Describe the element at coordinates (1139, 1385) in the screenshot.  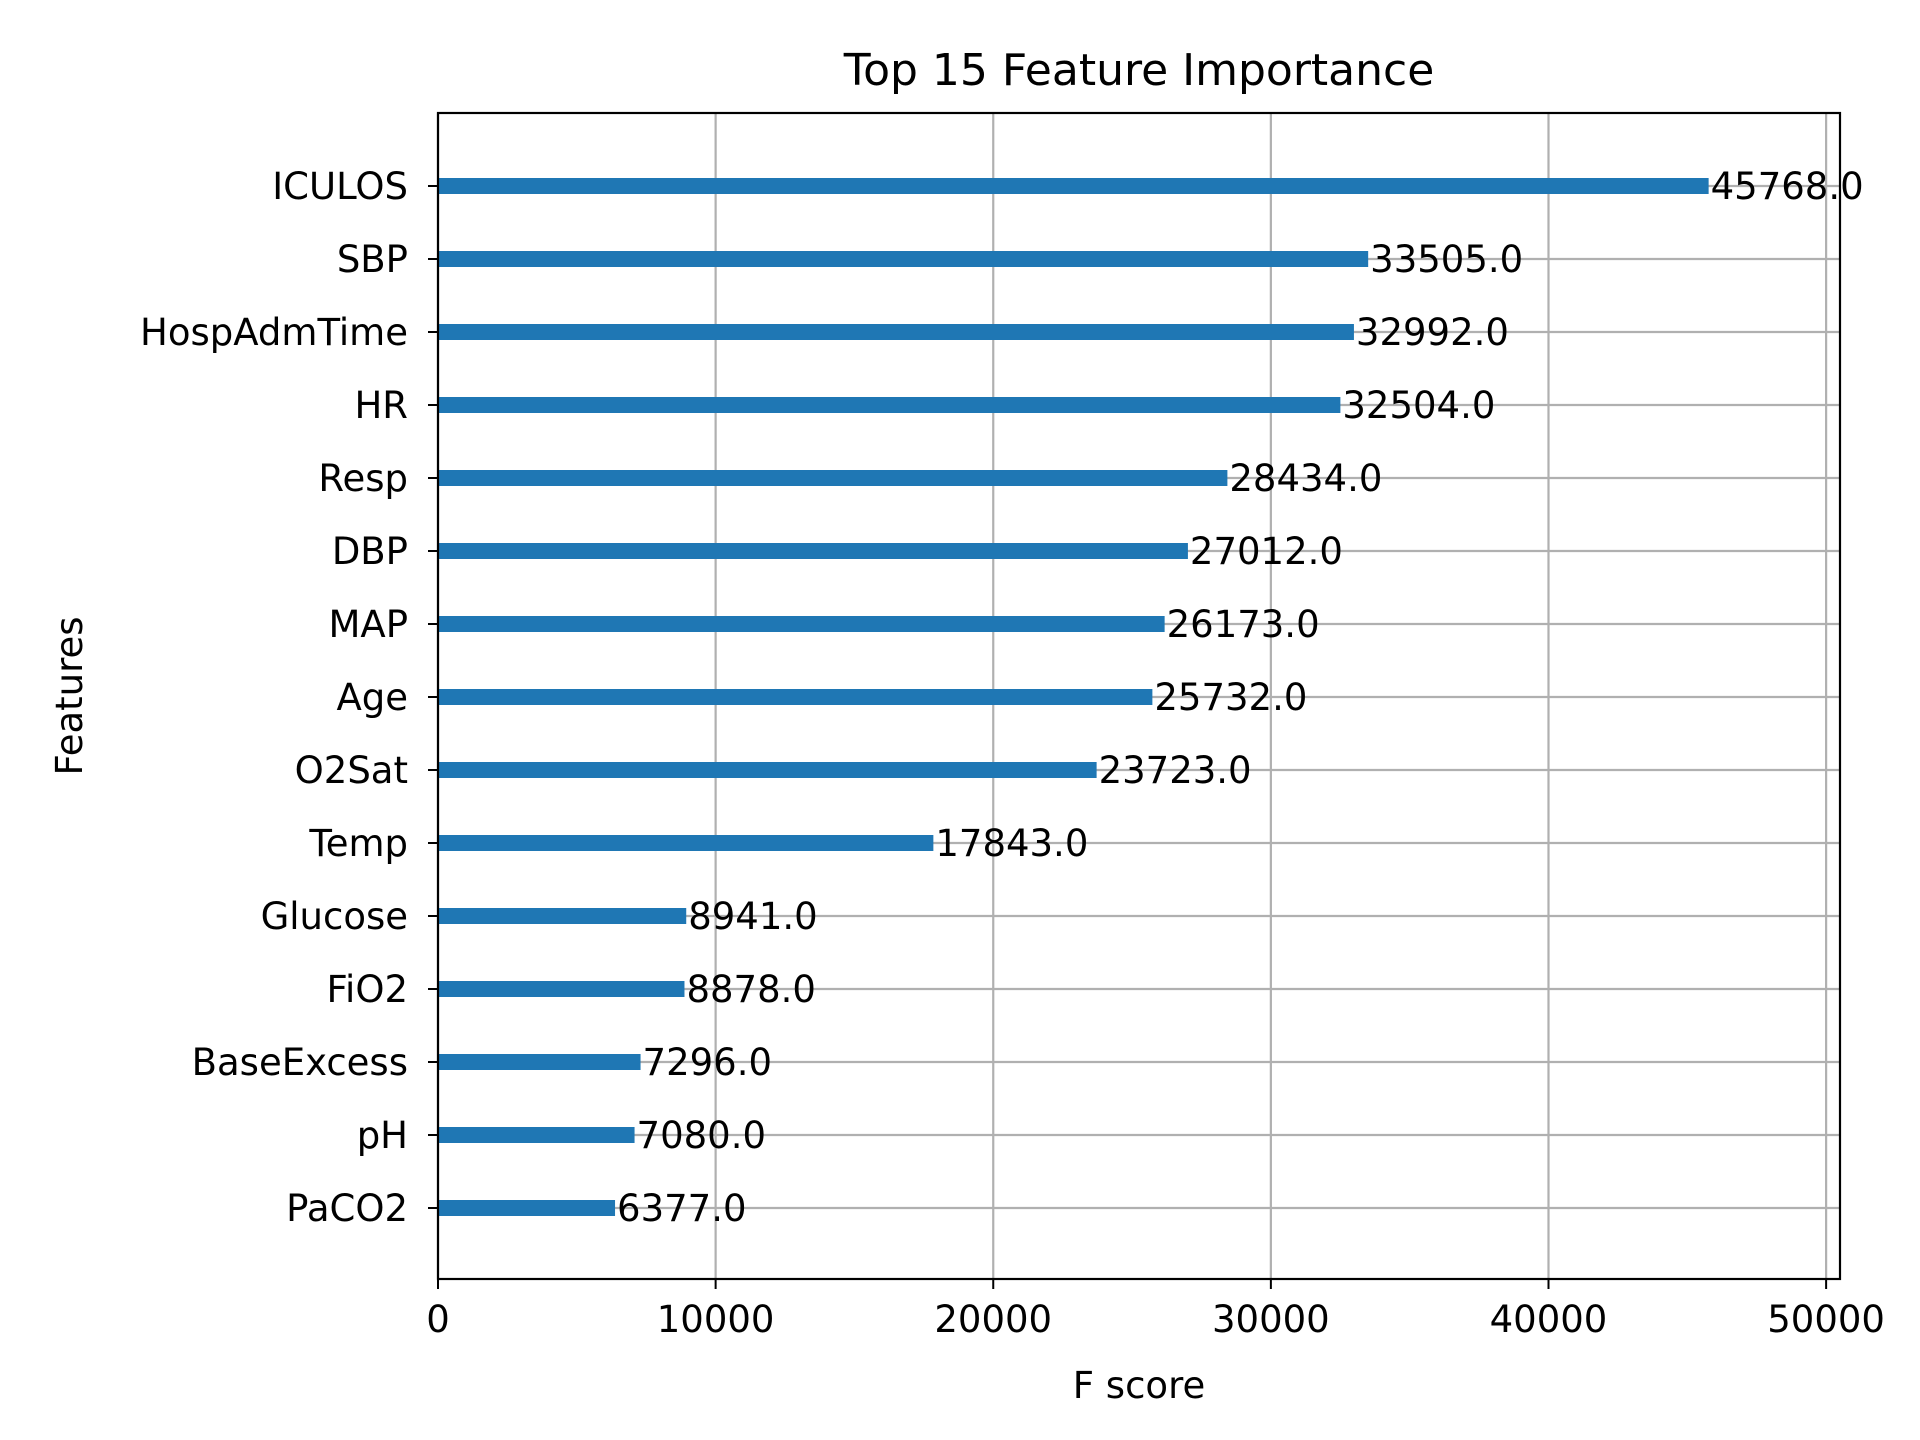
I see `x-axis-label: F score` at that location.